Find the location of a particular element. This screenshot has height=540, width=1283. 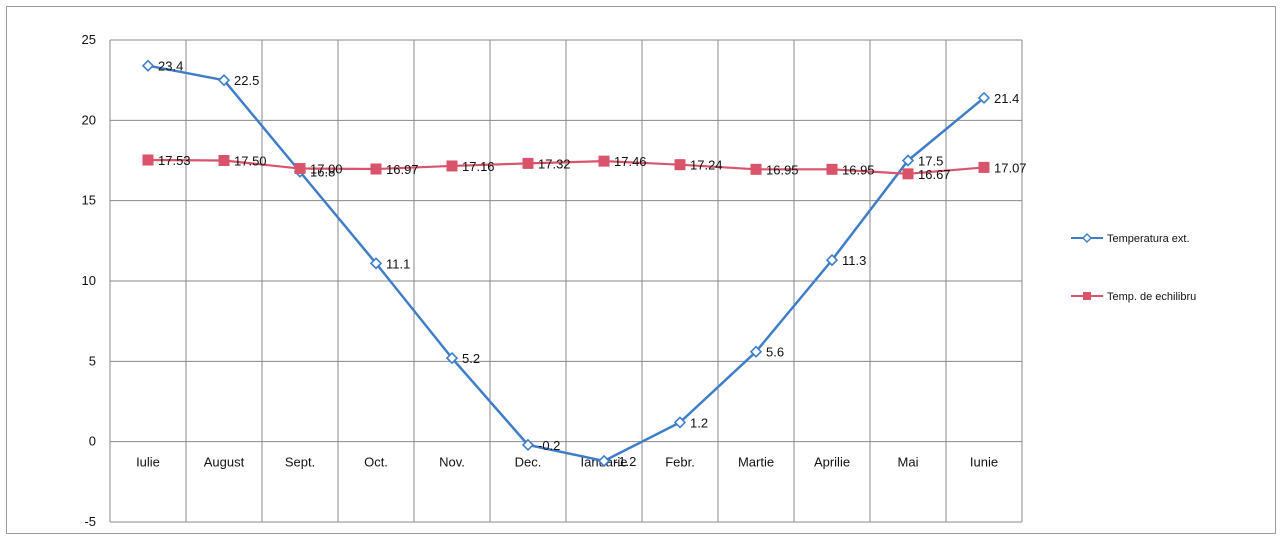

legend: Temperatura ext. Temp. de echilibru is located at coordinates (1133, 268).